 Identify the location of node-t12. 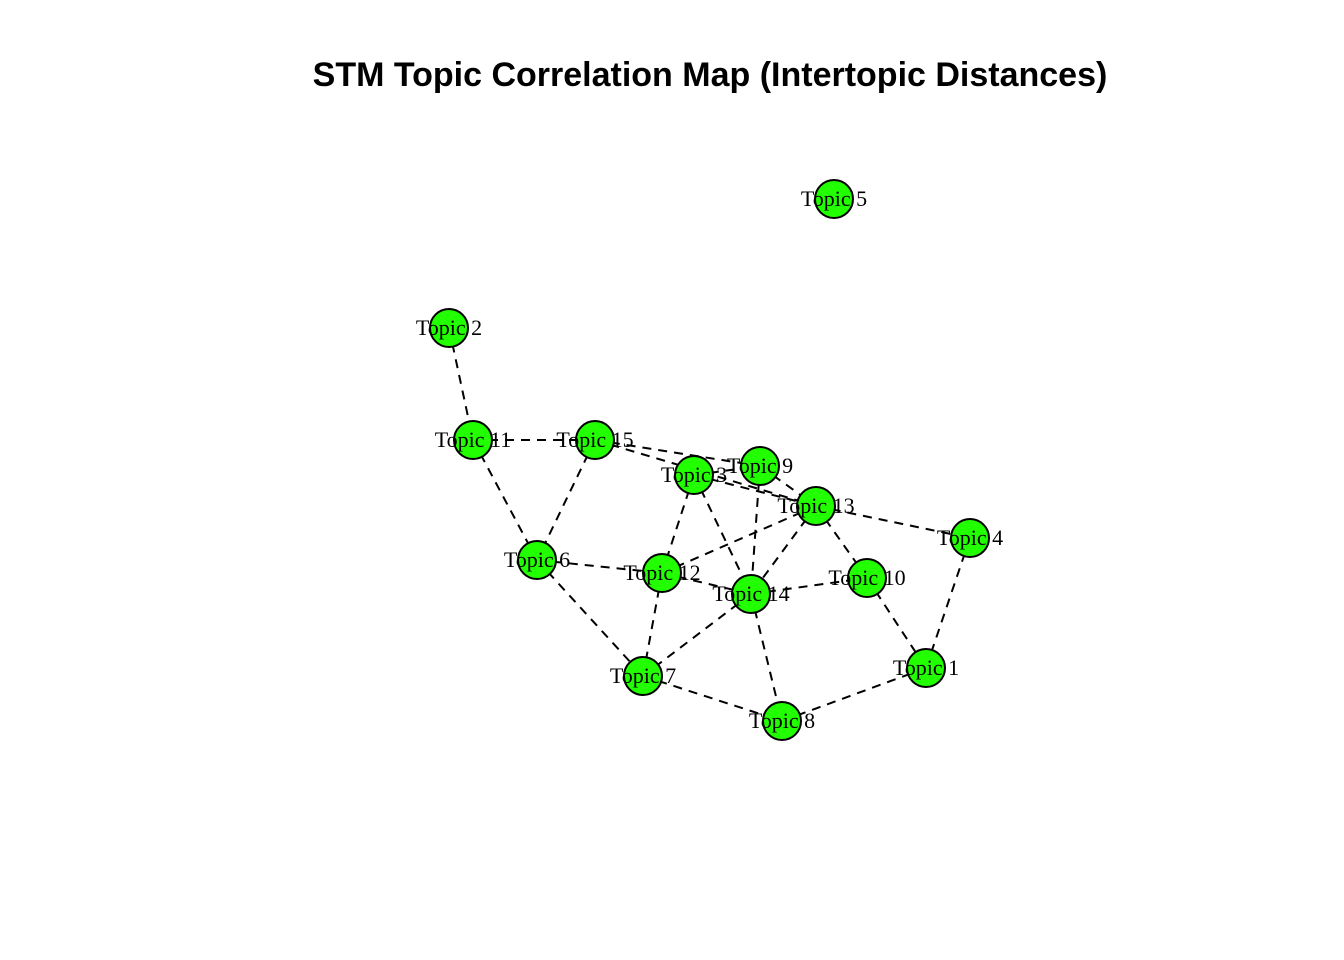
(662, 573).